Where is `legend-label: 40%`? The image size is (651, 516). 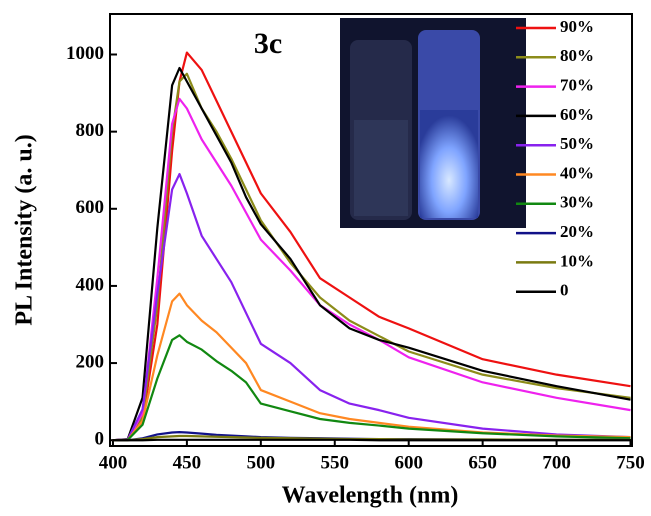 legend-label: 40% is located at coordinates (577, 172).